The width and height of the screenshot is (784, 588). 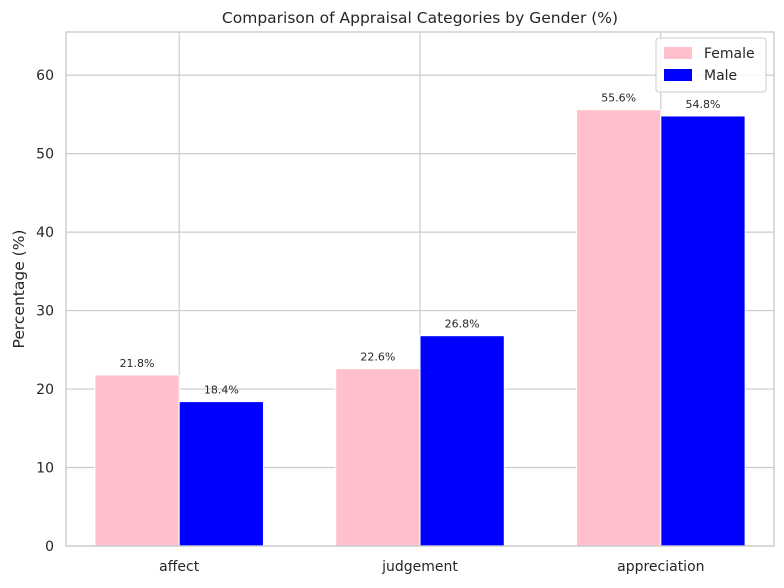 What do you see at coordinates (137, 460) in the screenshot?
I see `bar-female-affect` at bounding box center [137, 460].